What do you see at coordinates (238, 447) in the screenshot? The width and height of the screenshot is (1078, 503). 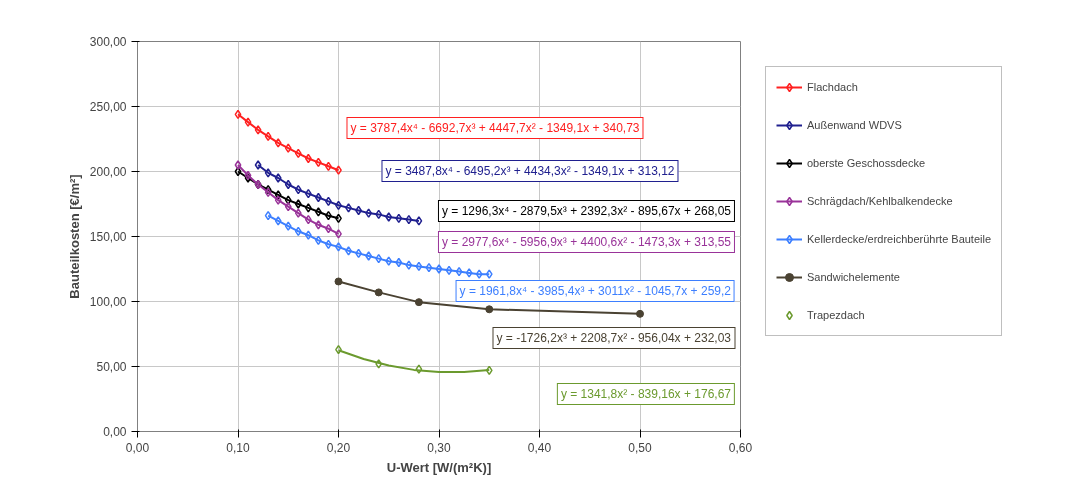 I see `x-tick-label: 0,10` at bounding box center [238, 447].